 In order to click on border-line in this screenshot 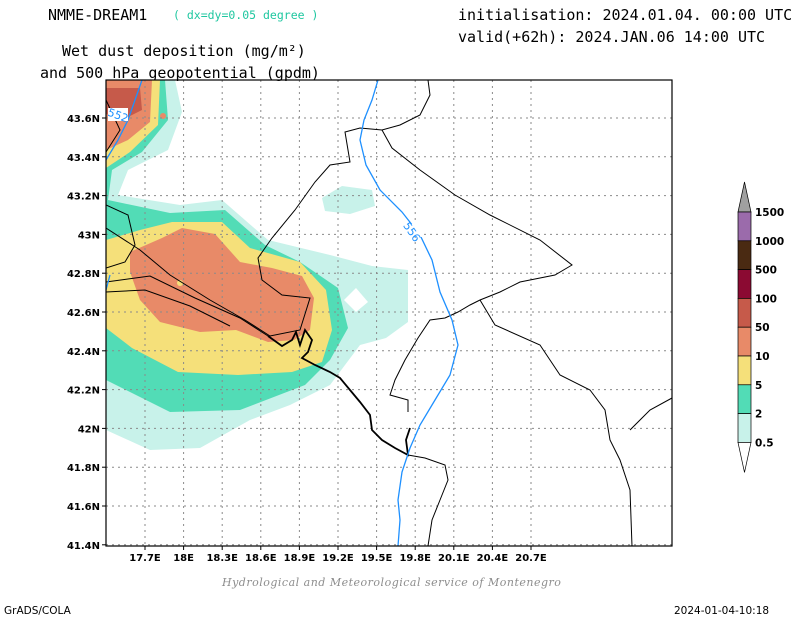, I will do `click(121, 236)`.